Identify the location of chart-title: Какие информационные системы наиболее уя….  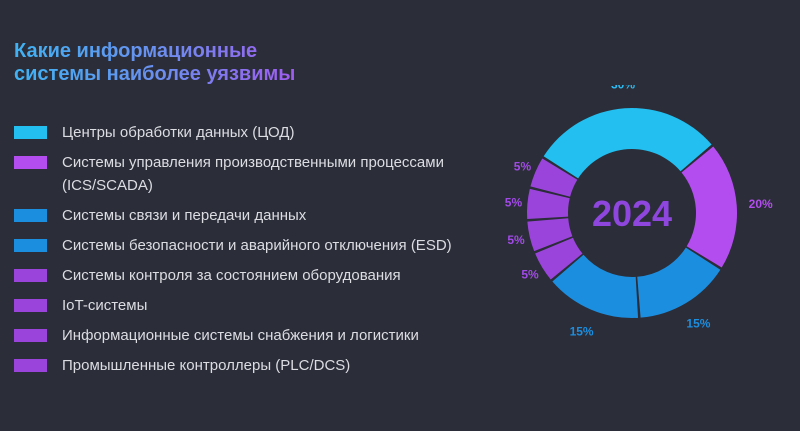
(154, 63).